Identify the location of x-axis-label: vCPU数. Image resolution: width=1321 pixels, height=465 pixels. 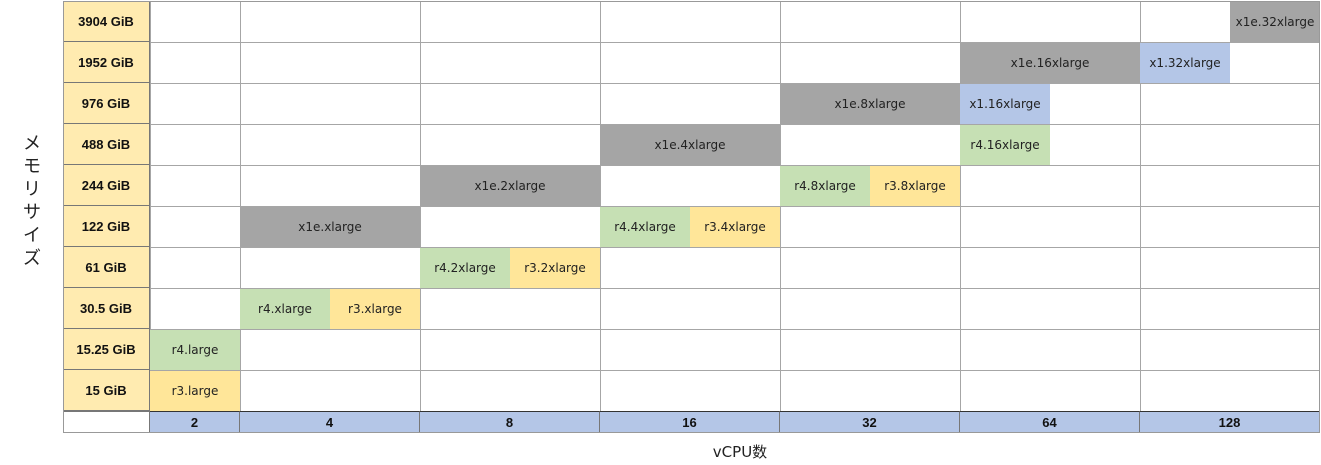
(740, 452).